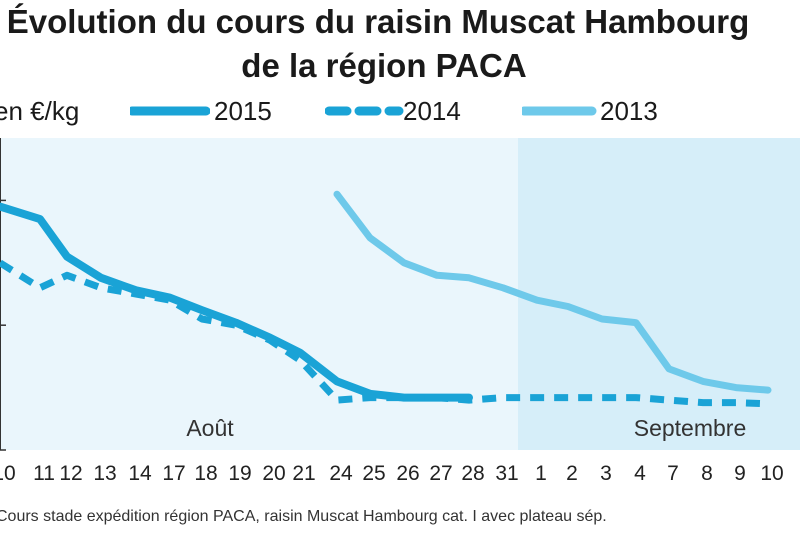 The height and width of the screenshot is (550, 800). What do you see at coordinates (384, 65) in the screenshot?
I see `chart-title-line-2: de la région PACA` at bounding box center [384, 65].